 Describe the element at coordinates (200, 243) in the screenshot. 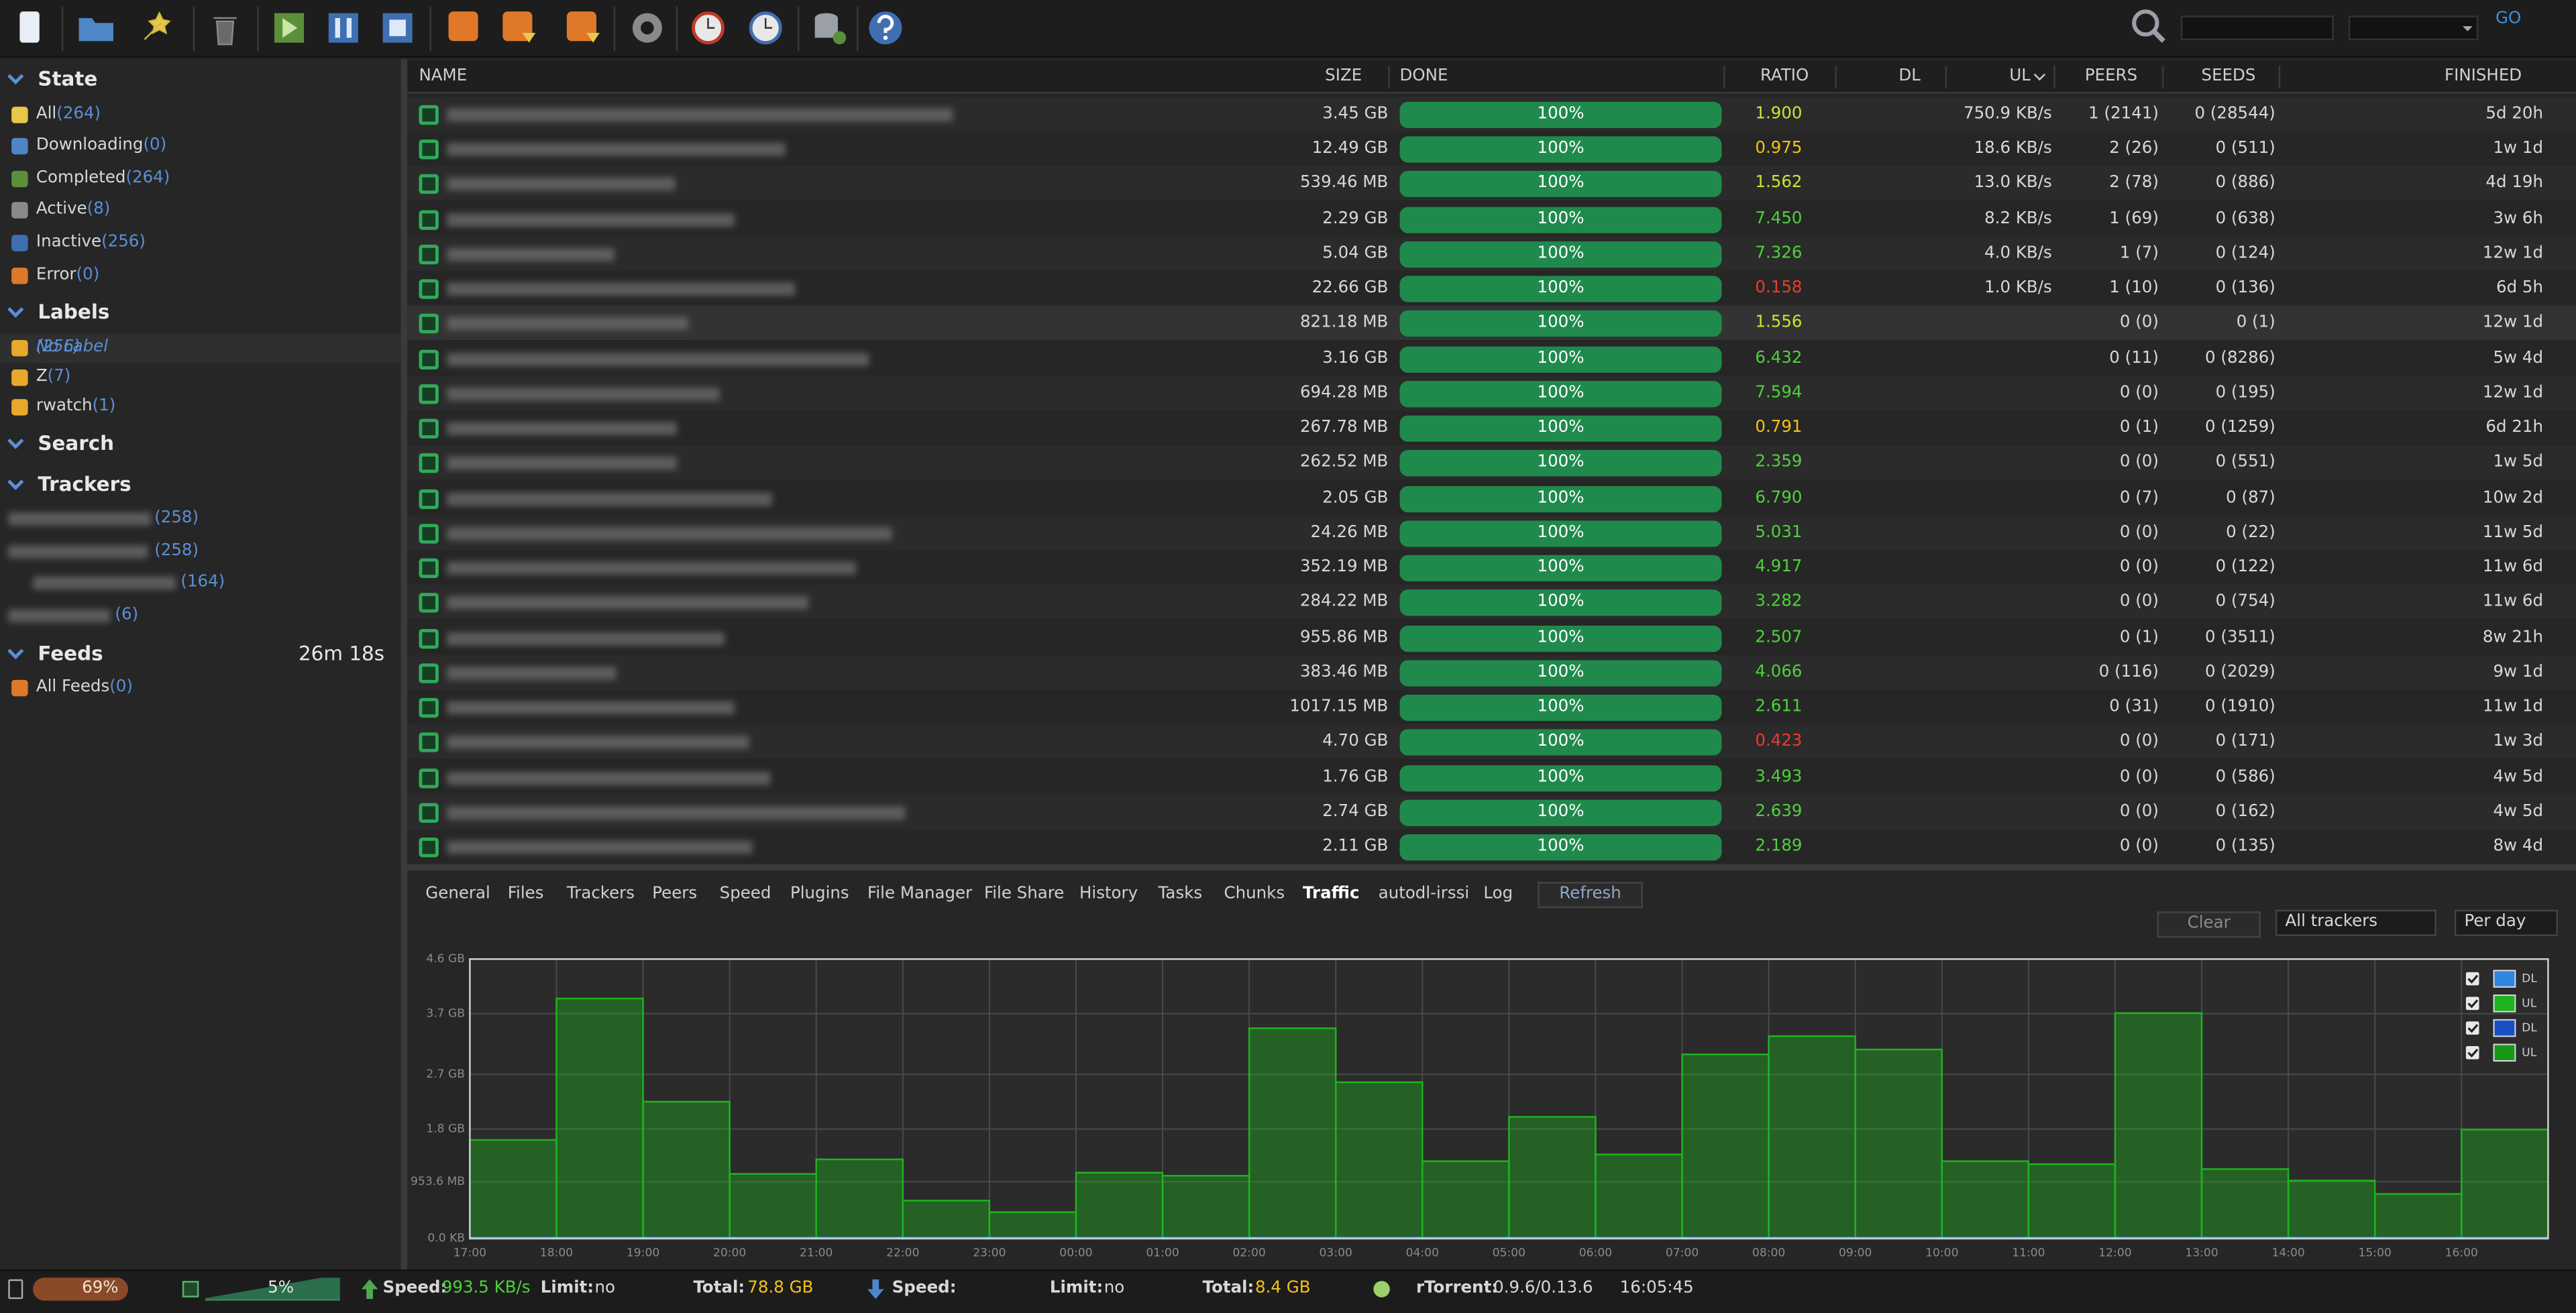

I see `sidebar-item: Inactive(256)` at that location.